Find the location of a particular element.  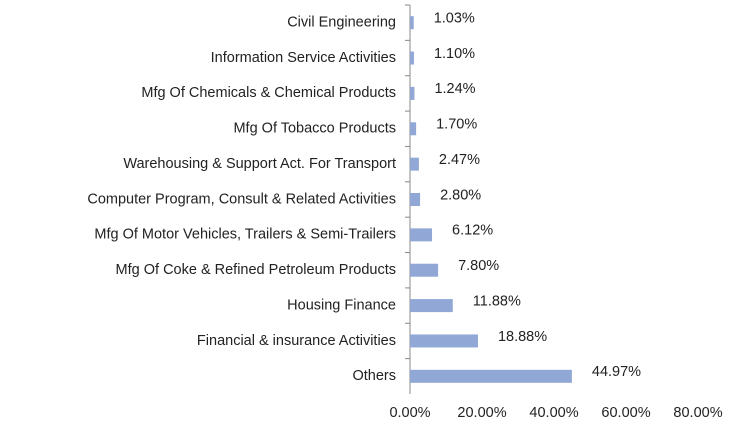

value-label: 7.80% is located at coordinates (478, 266).